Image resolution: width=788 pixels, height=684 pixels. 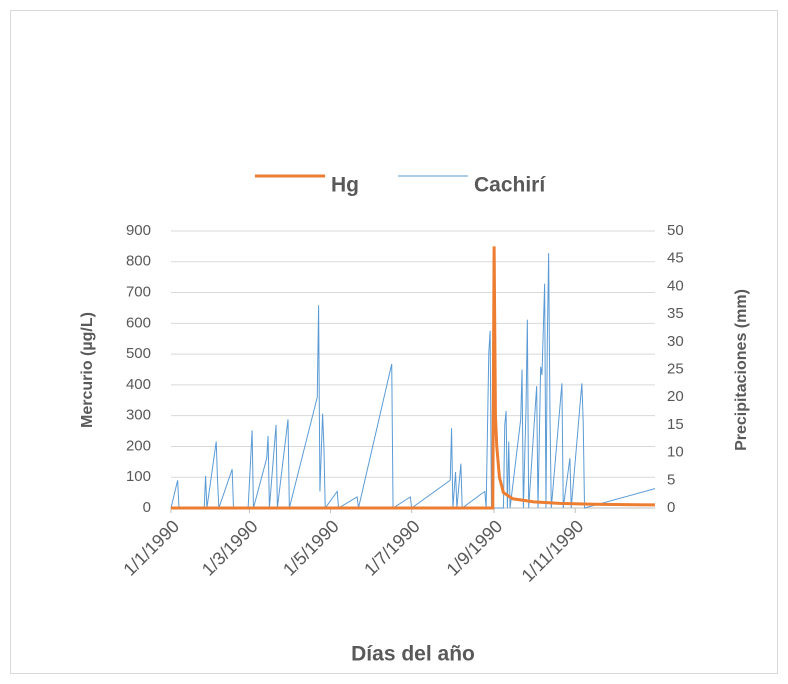 What do you see at coordinates (345, 185) in the screenshot?
I see `legend-label: Hg` at bounding box center [345, 185].